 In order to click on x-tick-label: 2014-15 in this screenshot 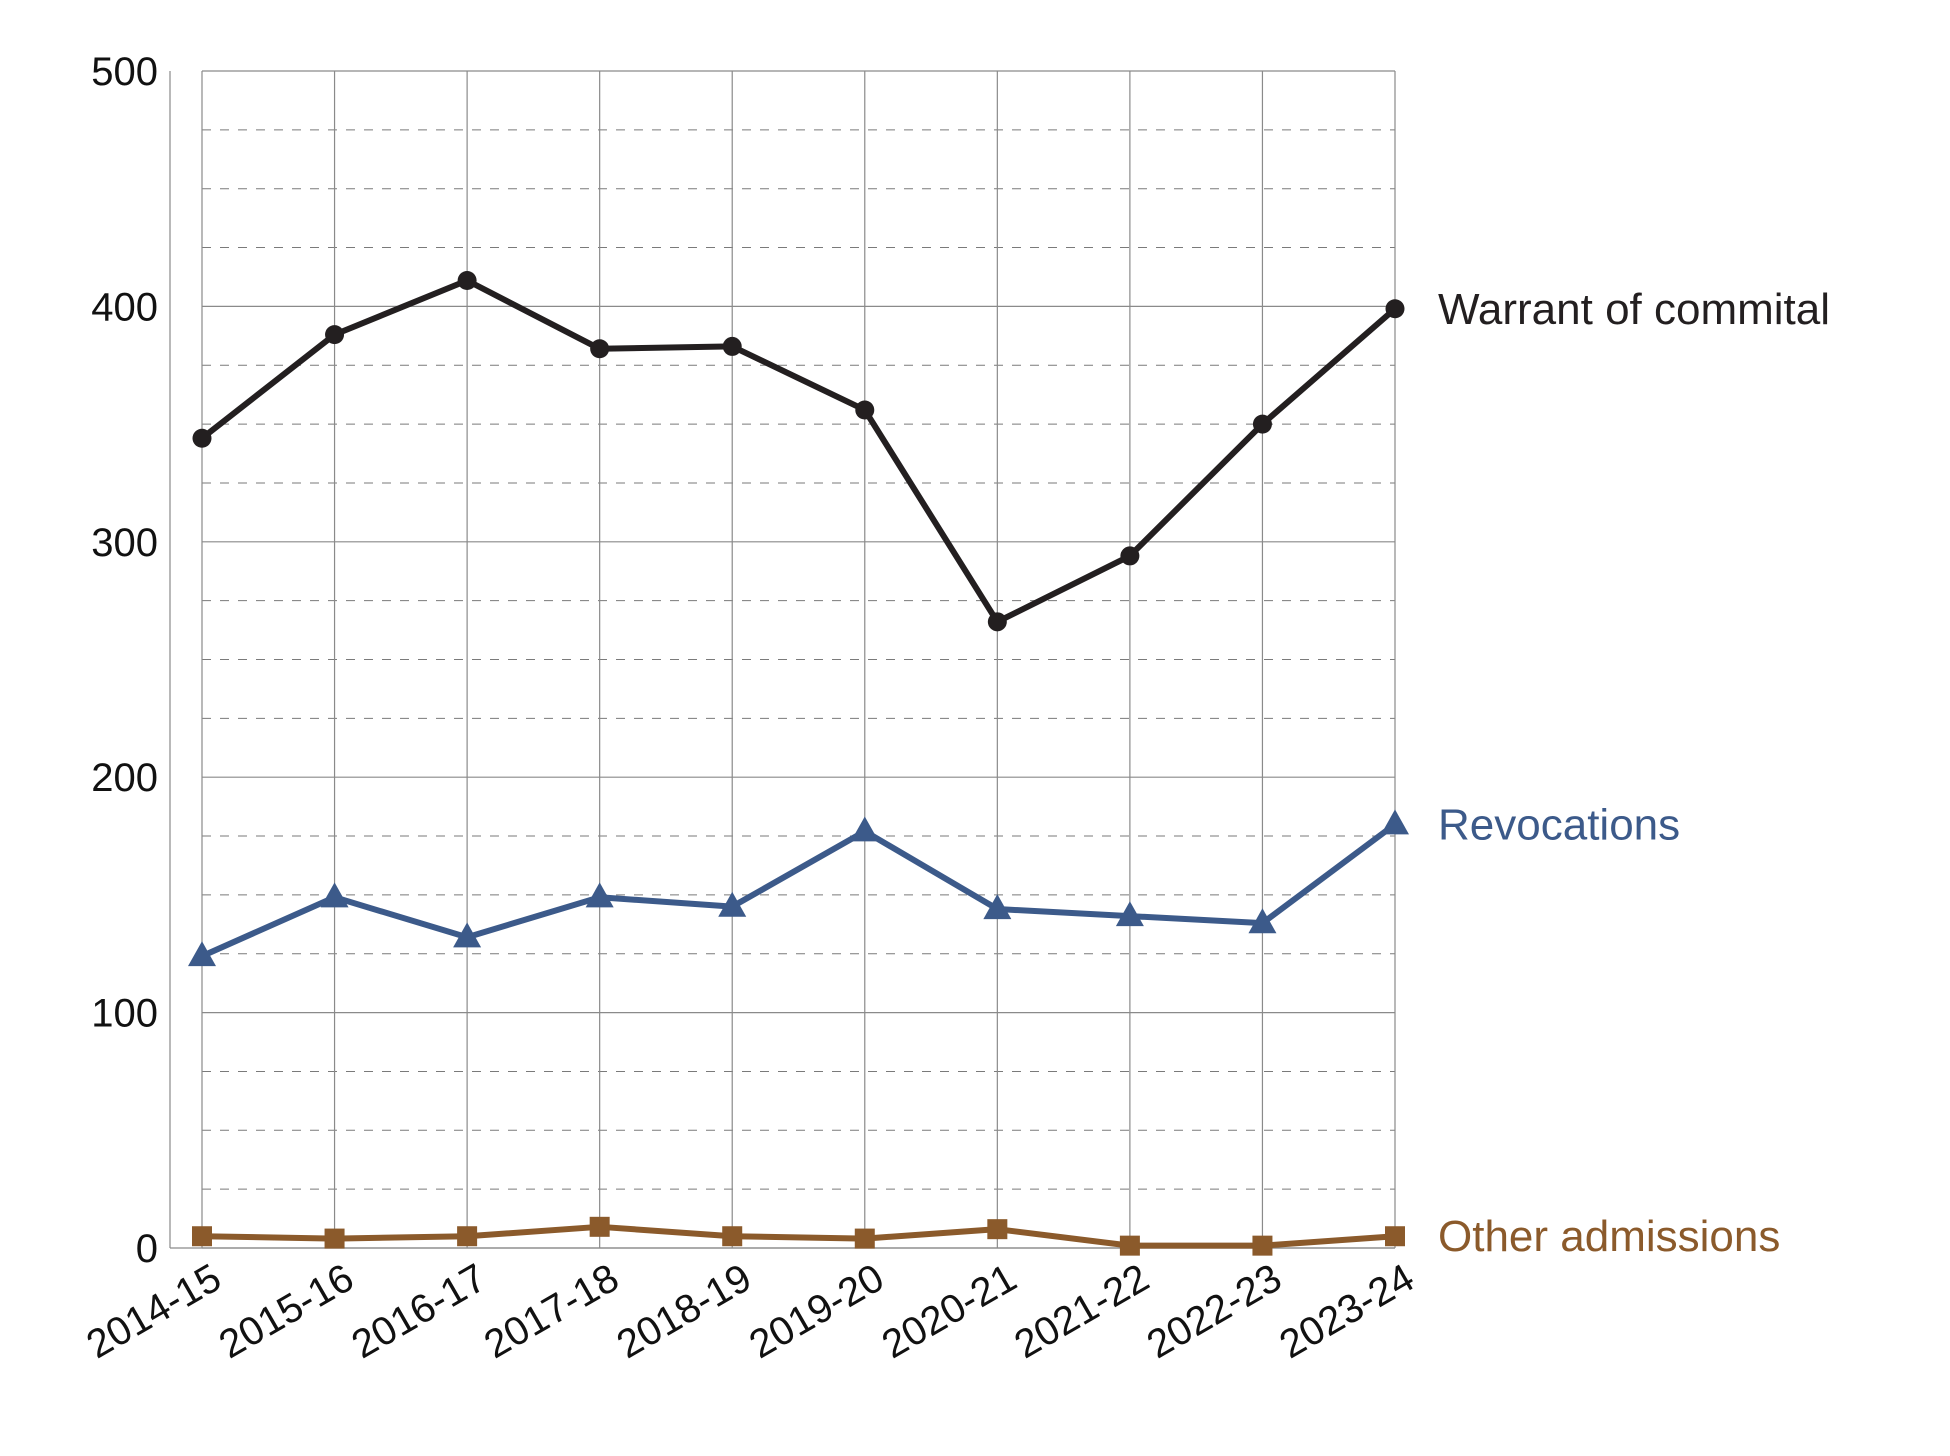, I will do `click(153, 1312)`.